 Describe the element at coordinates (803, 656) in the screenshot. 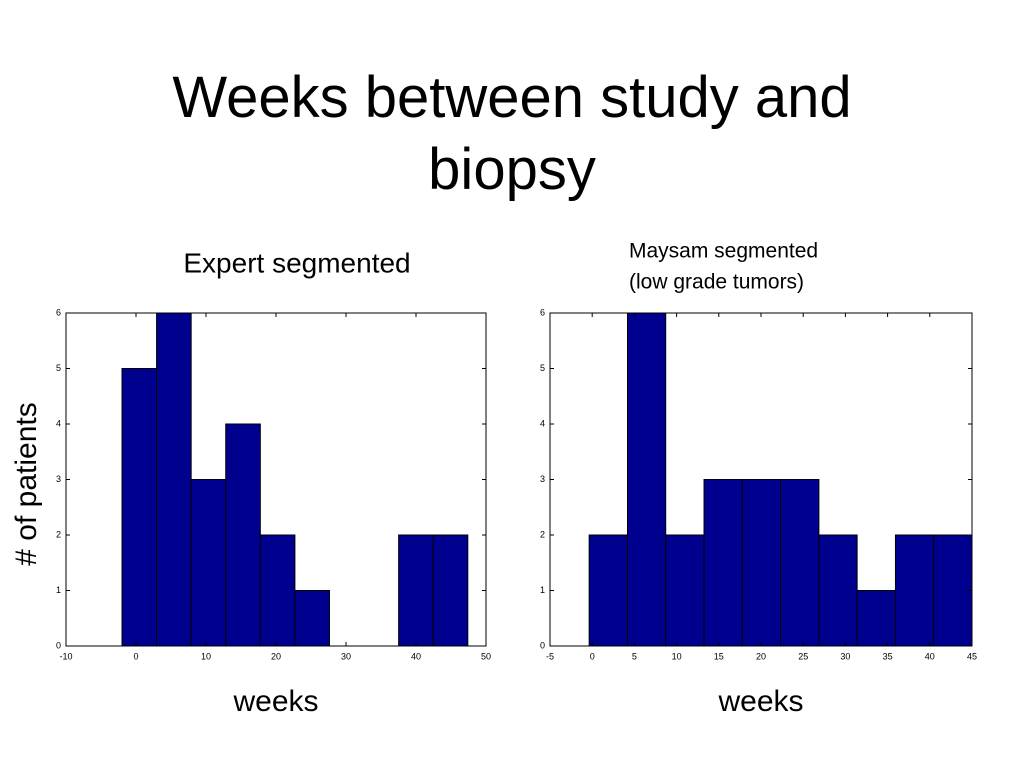

I see `x-tick-label: 25` at that location.